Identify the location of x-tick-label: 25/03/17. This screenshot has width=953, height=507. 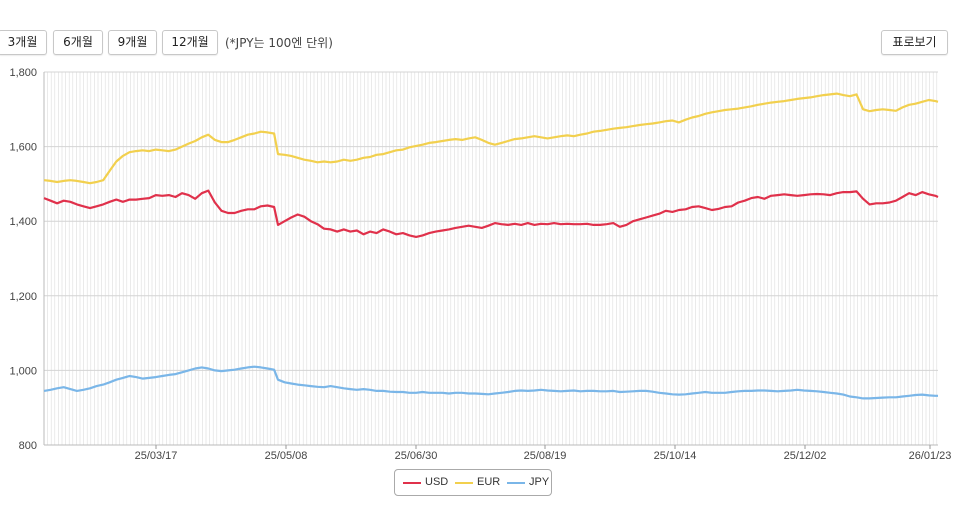
(156, 456).